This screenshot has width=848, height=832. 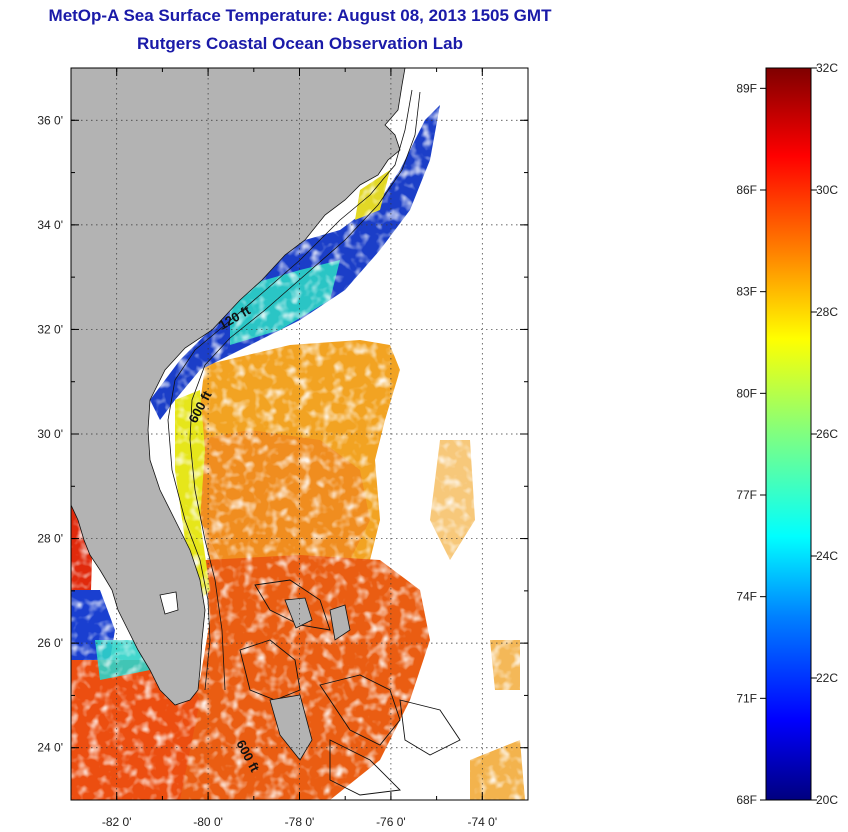 What do you see at coordinates (50, 643) in the screenshot?
I see `y-tick-label: 26 0'` at bounding box center [50, 643].